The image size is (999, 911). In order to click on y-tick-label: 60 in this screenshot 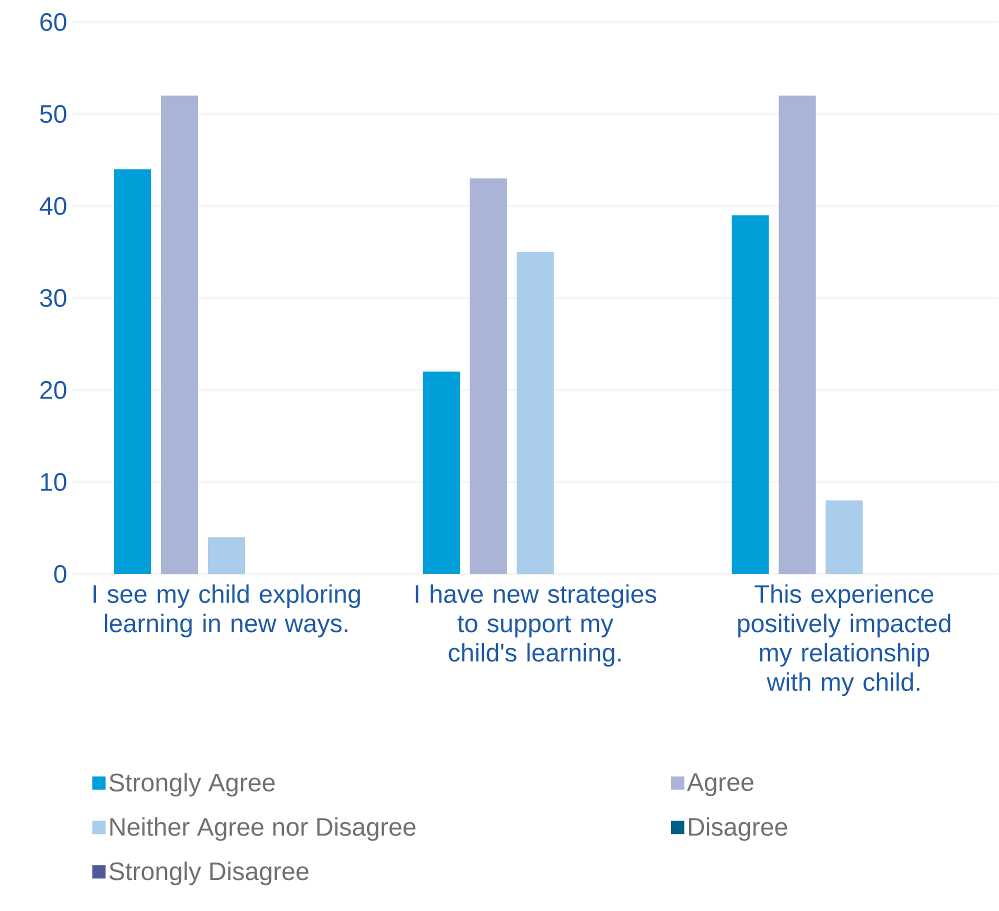, I will do `click(53, 22)`.